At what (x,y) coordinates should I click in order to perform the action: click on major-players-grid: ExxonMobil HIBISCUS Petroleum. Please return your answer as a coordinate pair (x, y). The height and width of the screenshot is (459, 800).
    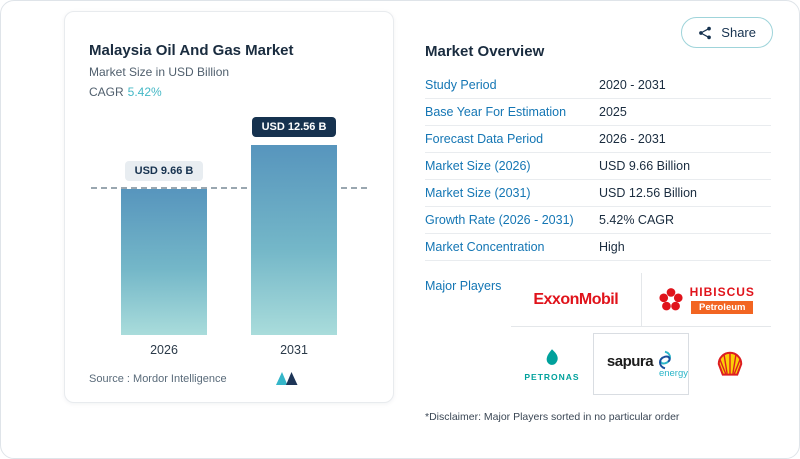
    Looking at the image, I should click on (641, 337).